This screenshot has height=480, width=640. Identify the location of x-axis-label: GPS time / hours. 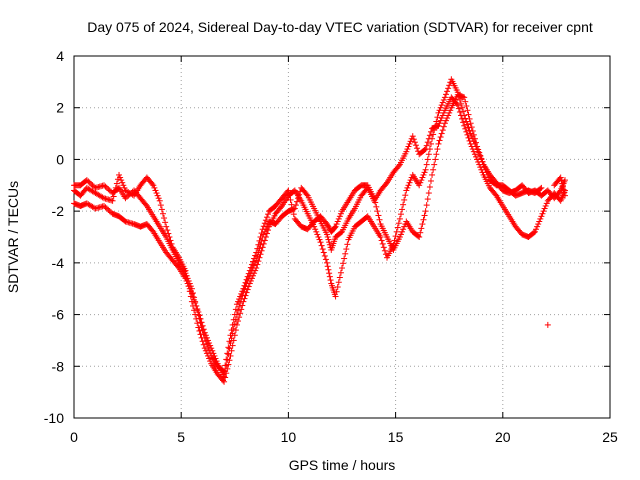
(342, 465).